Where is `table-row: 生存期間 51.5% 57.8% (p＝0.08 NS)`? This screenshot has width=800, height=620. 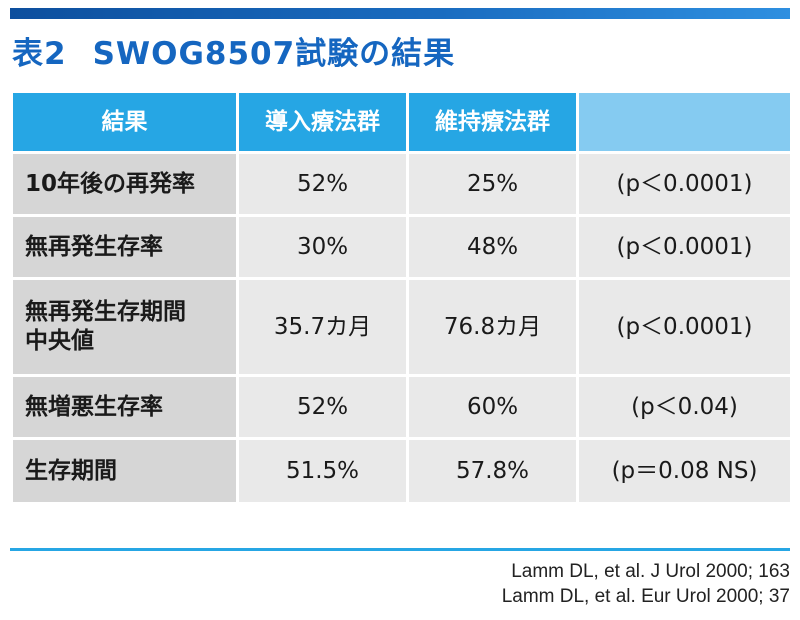 table-row: 生存期間 51.5% 57.8% (p＝0.08 NS) is located at coordinates (401, 471).